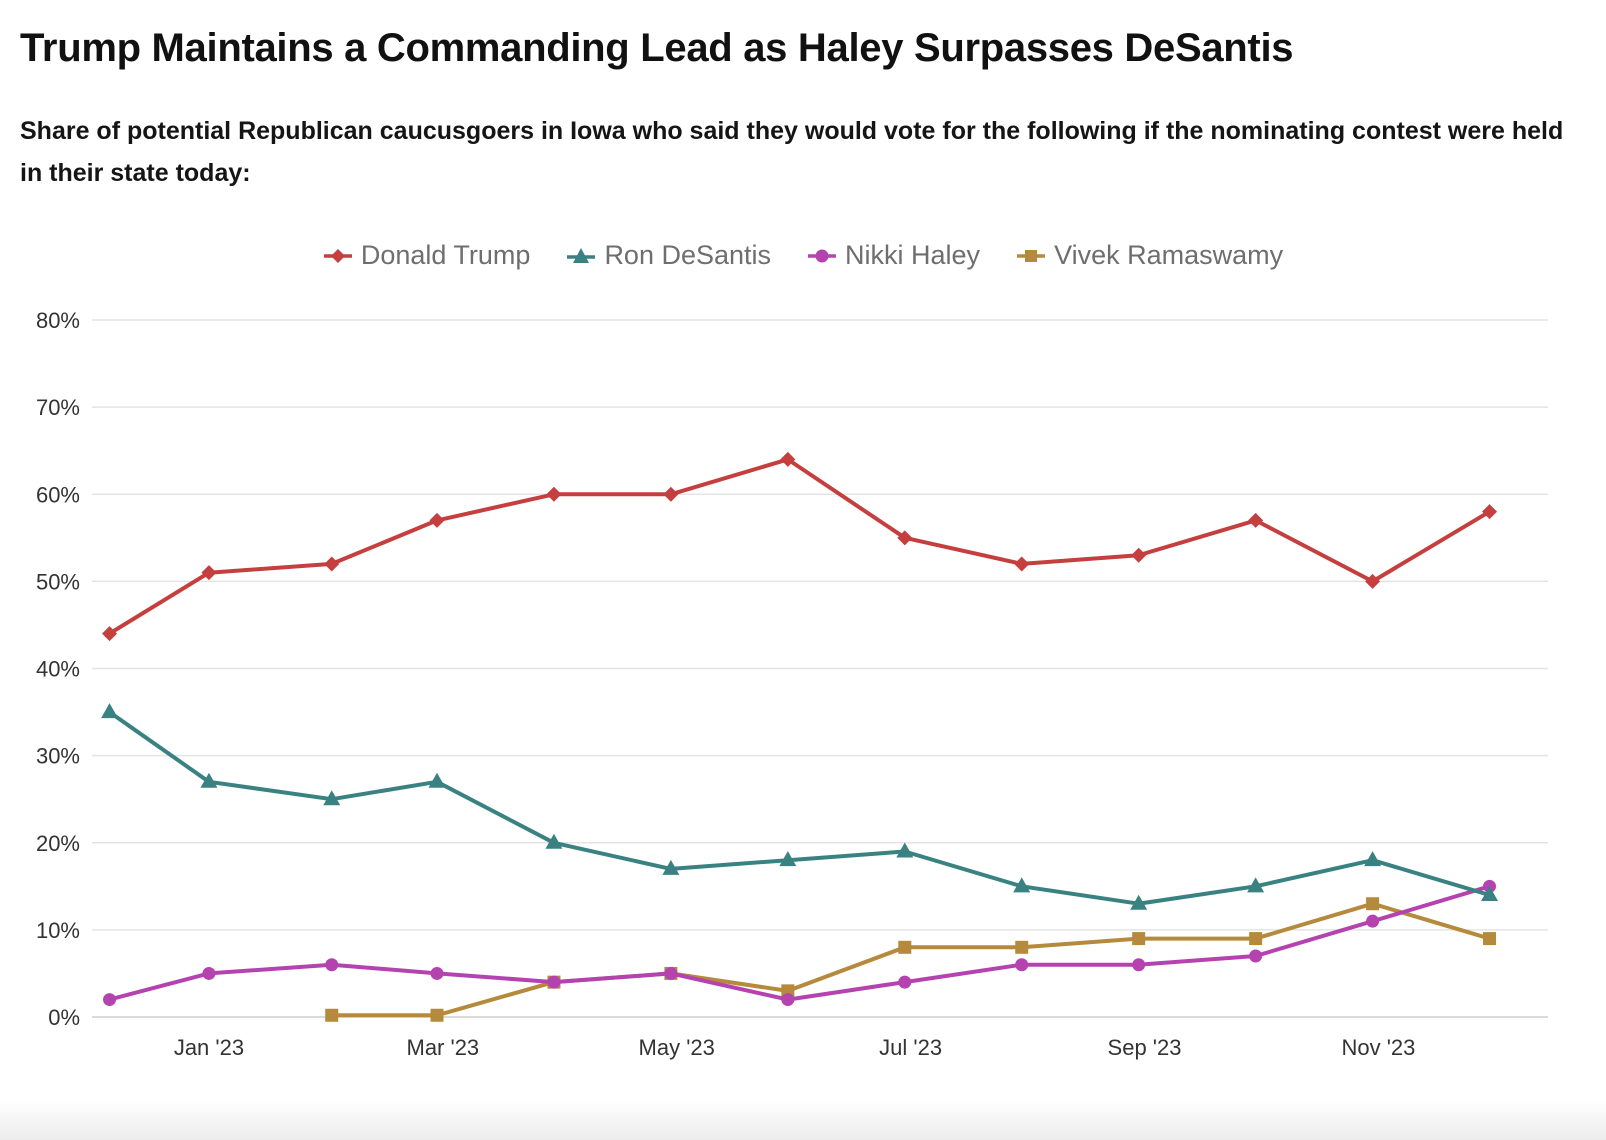  What do you see at coordinates (58, 756) in the screenshot?
I see `y-tick-label: 30%` at bounding box center [58, 756].